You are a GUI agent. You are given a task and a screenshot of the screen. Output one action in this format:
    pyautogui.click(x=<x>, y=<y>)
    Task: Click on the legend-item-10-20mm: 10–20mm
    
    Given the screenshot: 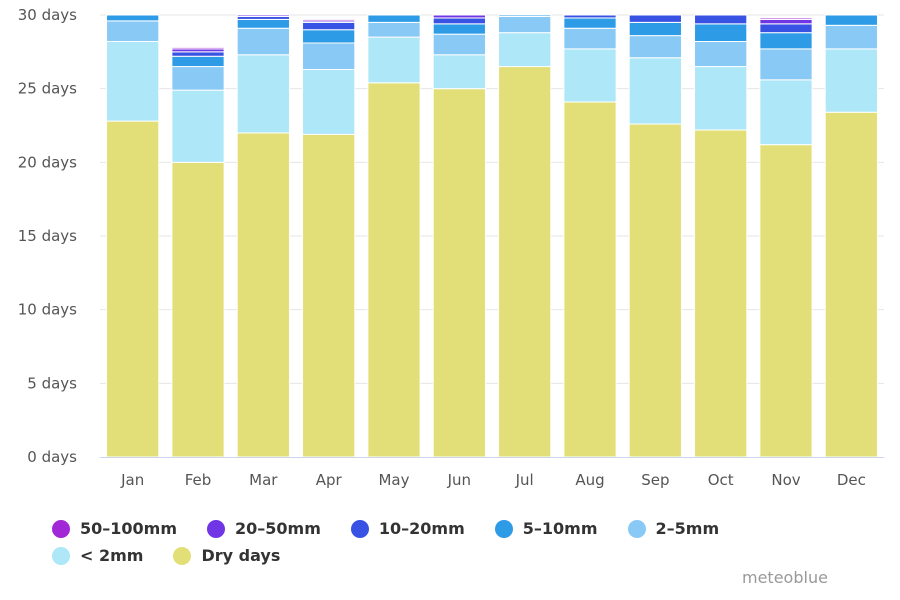 What is the action you would take?
    pyautogui.click(x=407, y=528)
    